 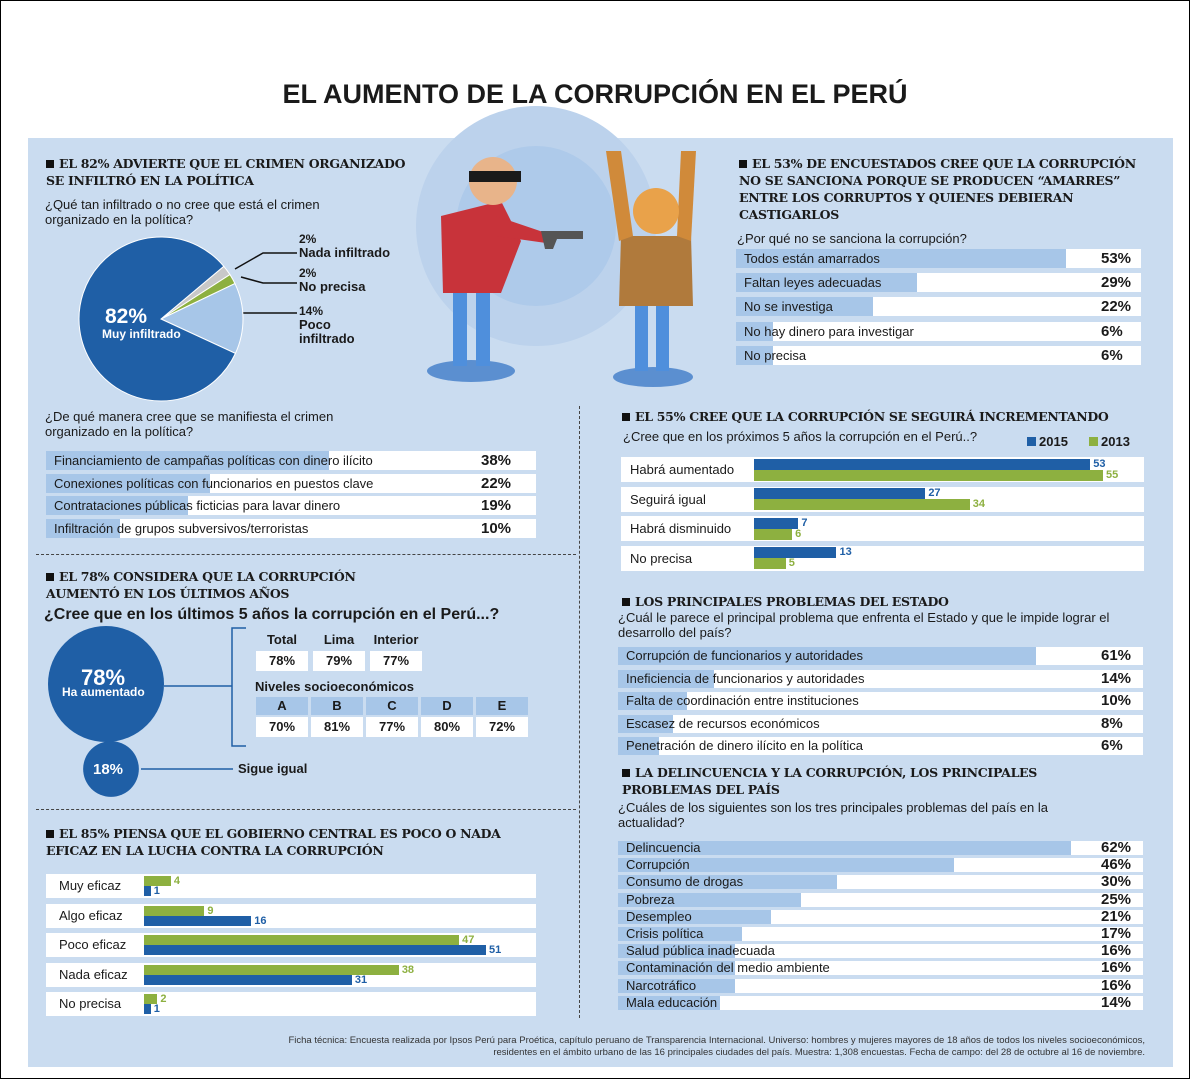 I want to click on bar-label: Algo eficaz, so click(x=91, y=915).